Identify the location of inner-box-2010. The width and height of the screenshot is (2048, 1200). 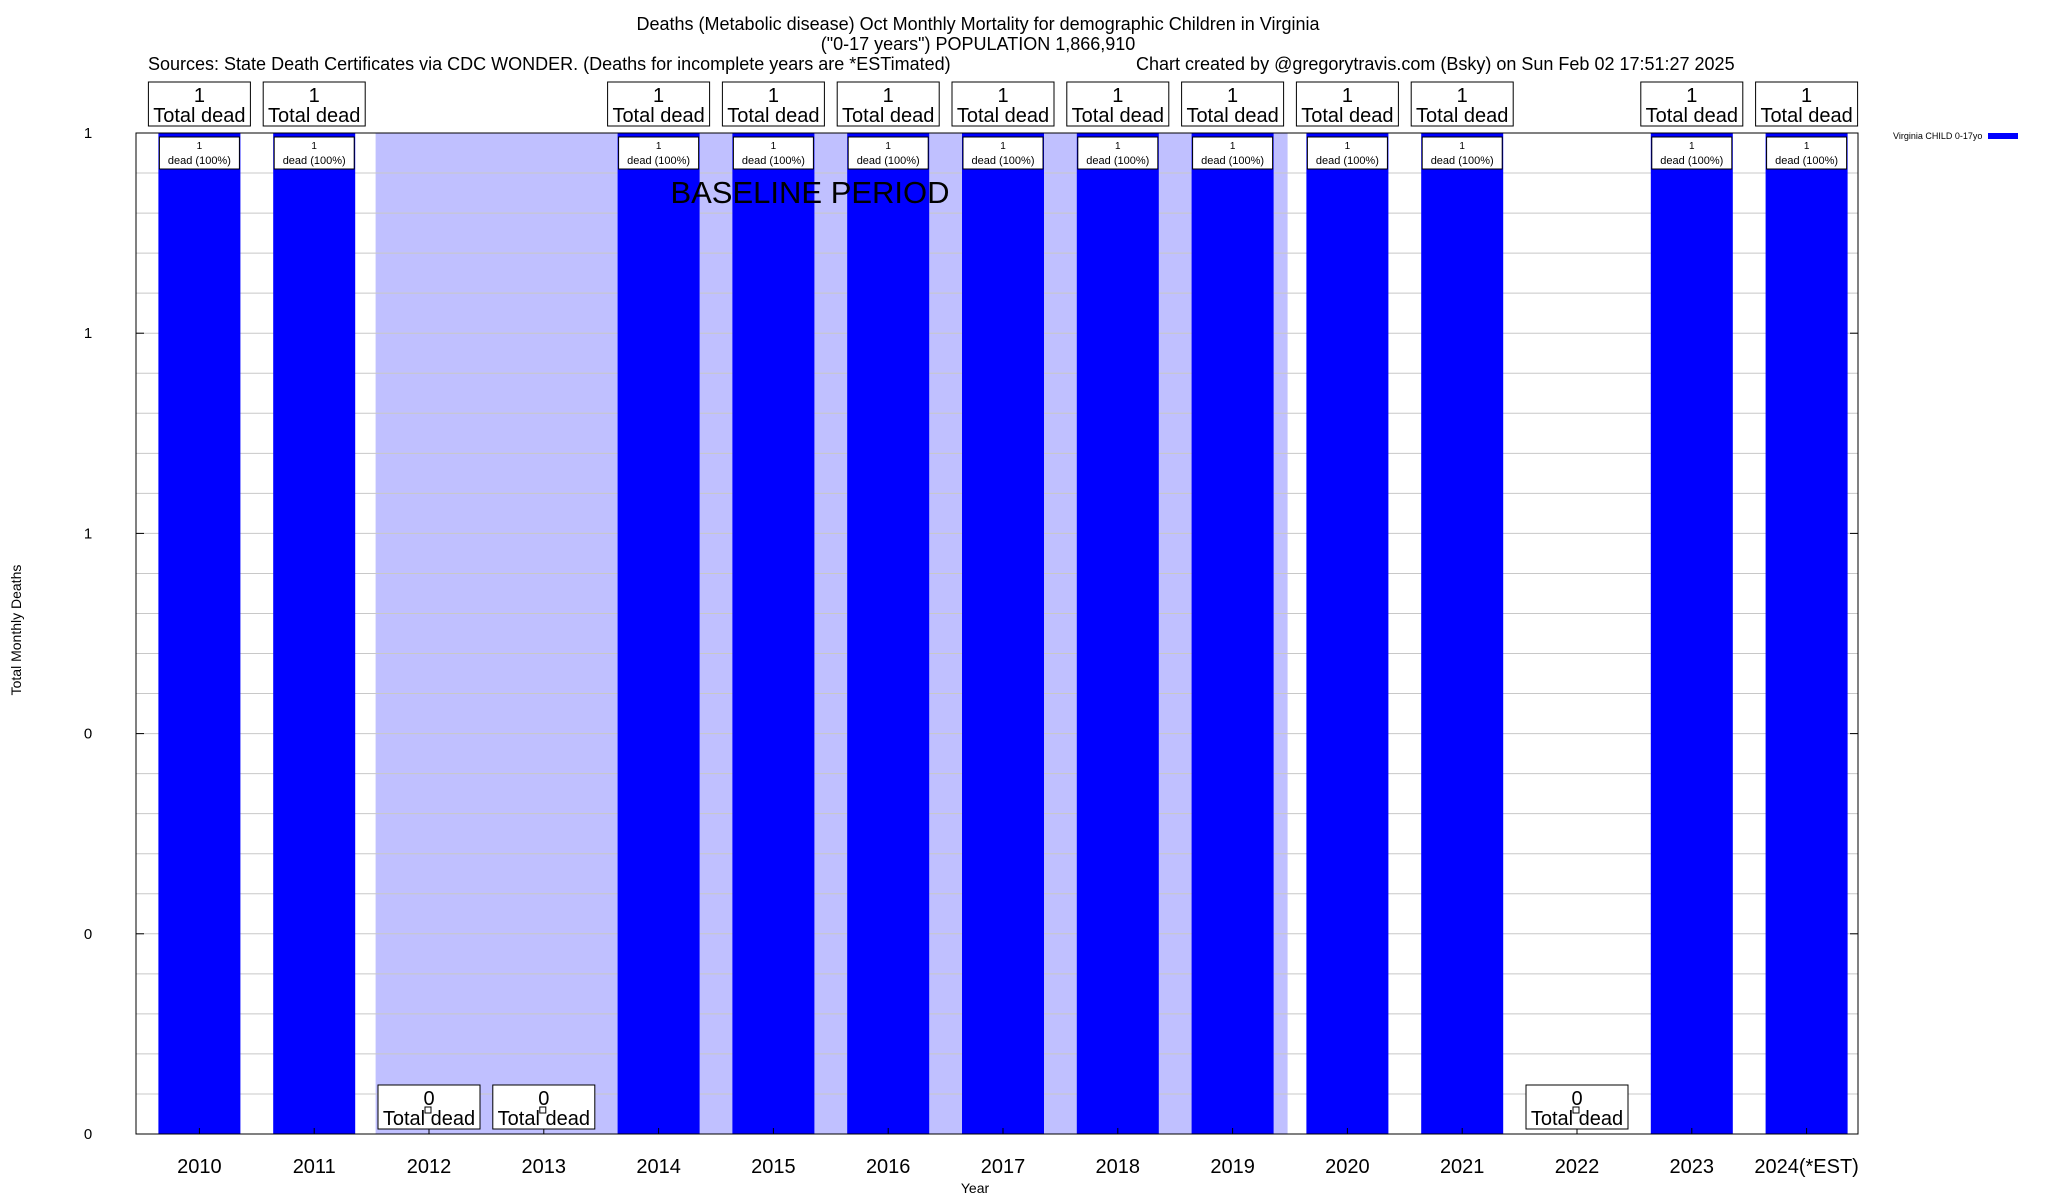
(199, 153).